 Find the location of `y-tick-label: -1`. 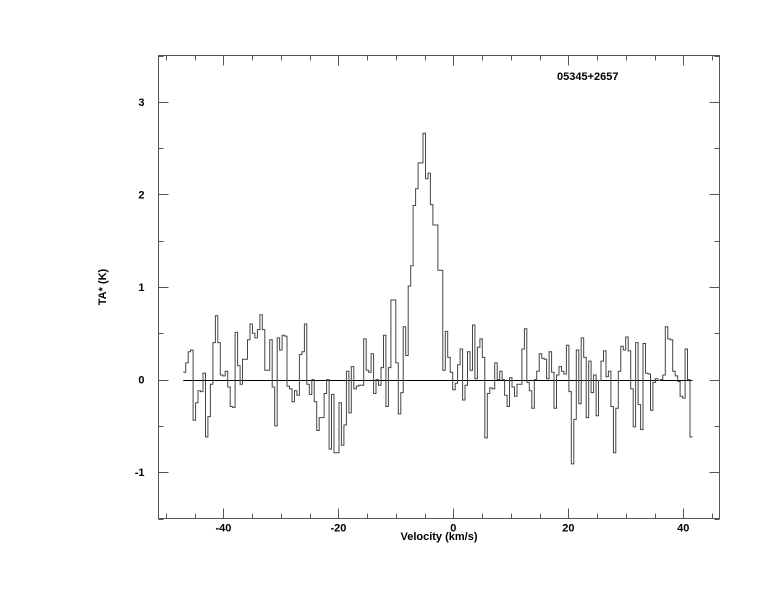

y-tick-label: -1 is located at coordinates (140, 473).